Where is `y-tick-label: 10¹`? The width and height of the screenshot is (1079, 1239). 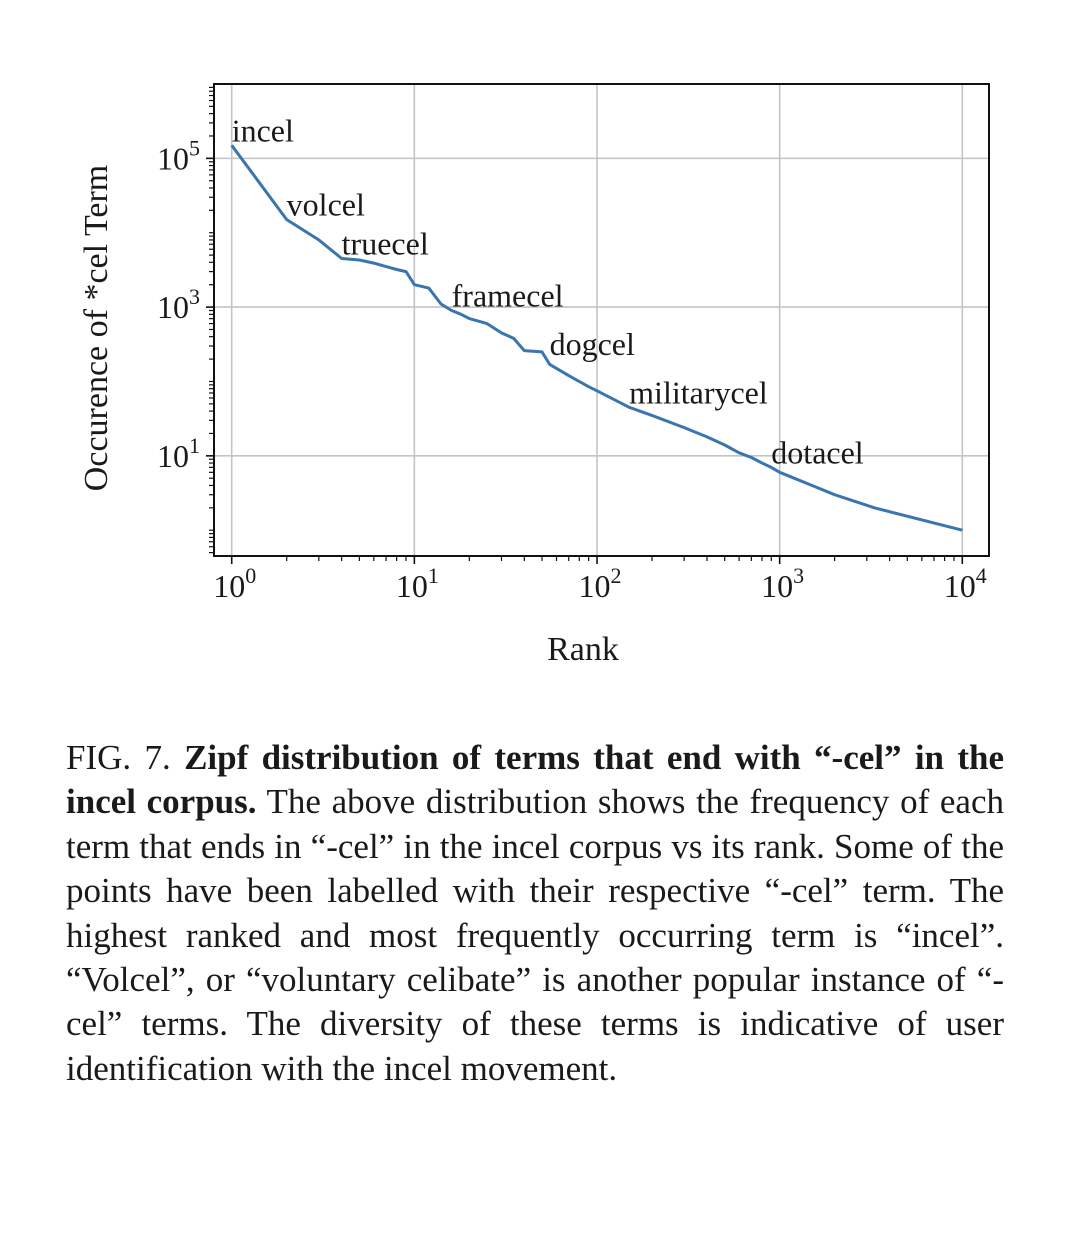
y-tick-label: 10¹ is located at coordinates (178, 453).